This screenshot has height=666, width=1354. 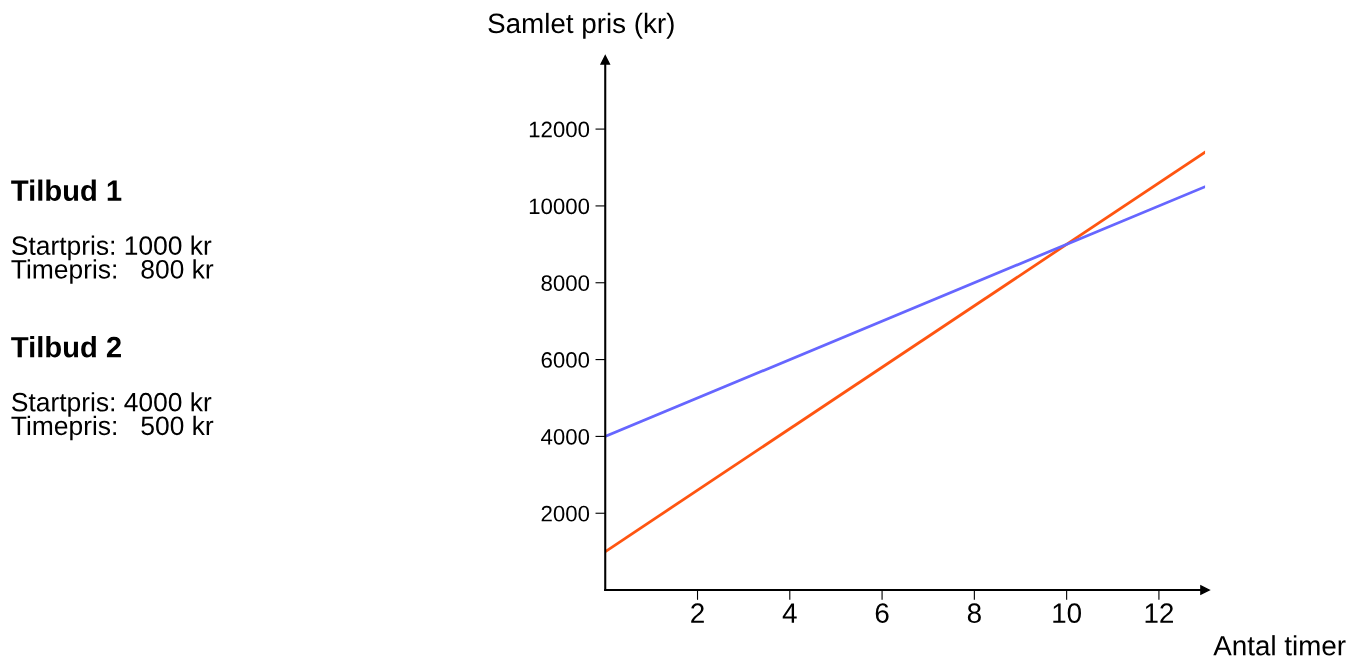 What do you see at coordinates (565, 436) in the screenshot?
I see `y-tick-label: 4000` at bounding box center [565, 436].